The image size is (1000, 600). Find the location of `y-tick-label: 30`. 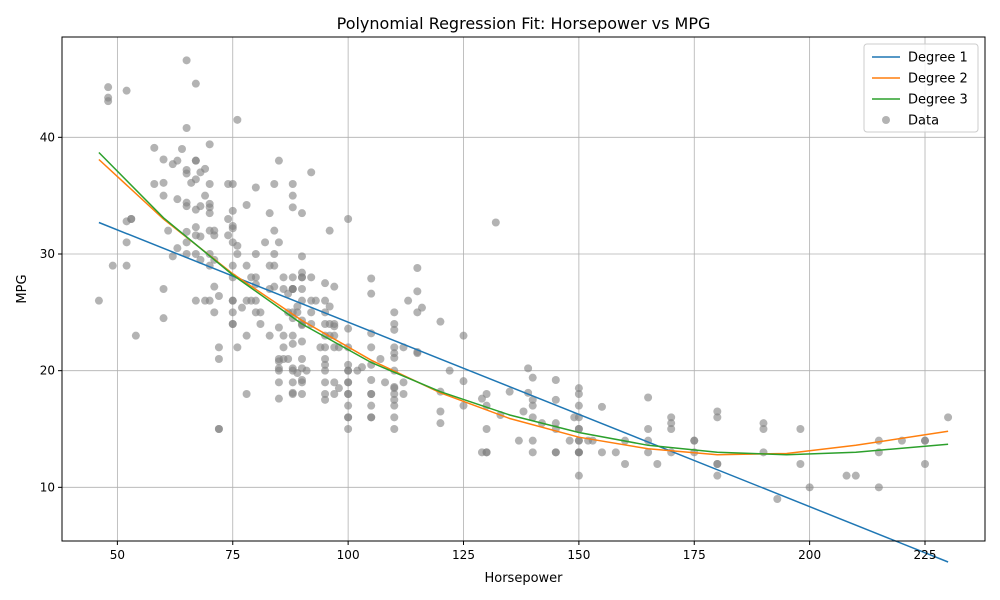

y-tick-label: 30 is located at coordinates (47, 254).